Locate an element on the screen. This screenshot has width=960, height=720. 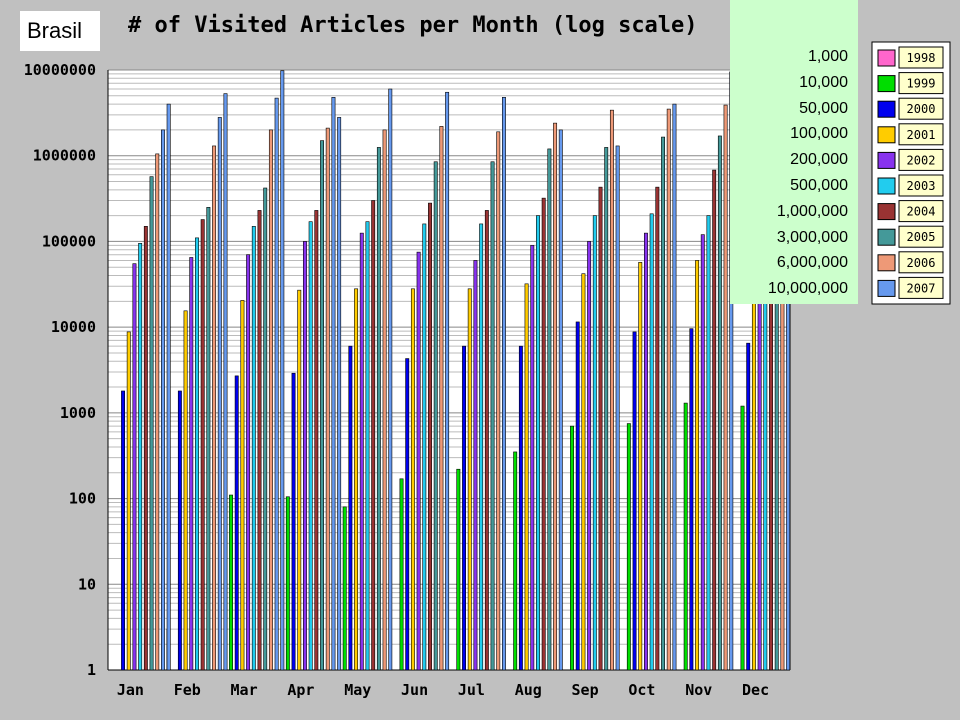
bar-2004-may is located at coordinates (373, 435).